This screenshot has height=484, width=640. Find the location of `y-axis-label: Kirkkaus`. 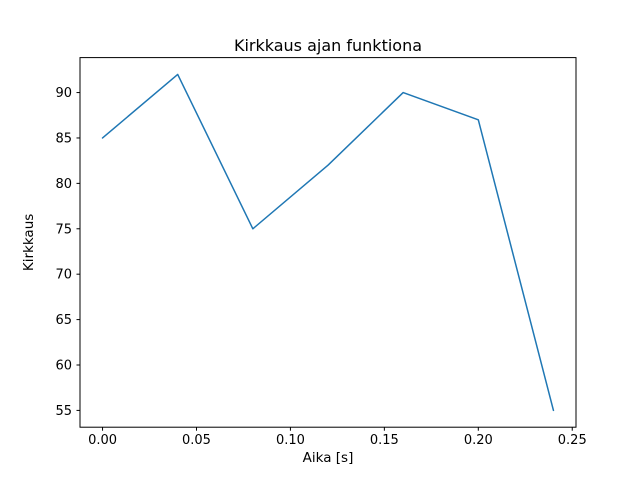

y-axis-label: Kirkkaus is located at coordinates (29, 242).